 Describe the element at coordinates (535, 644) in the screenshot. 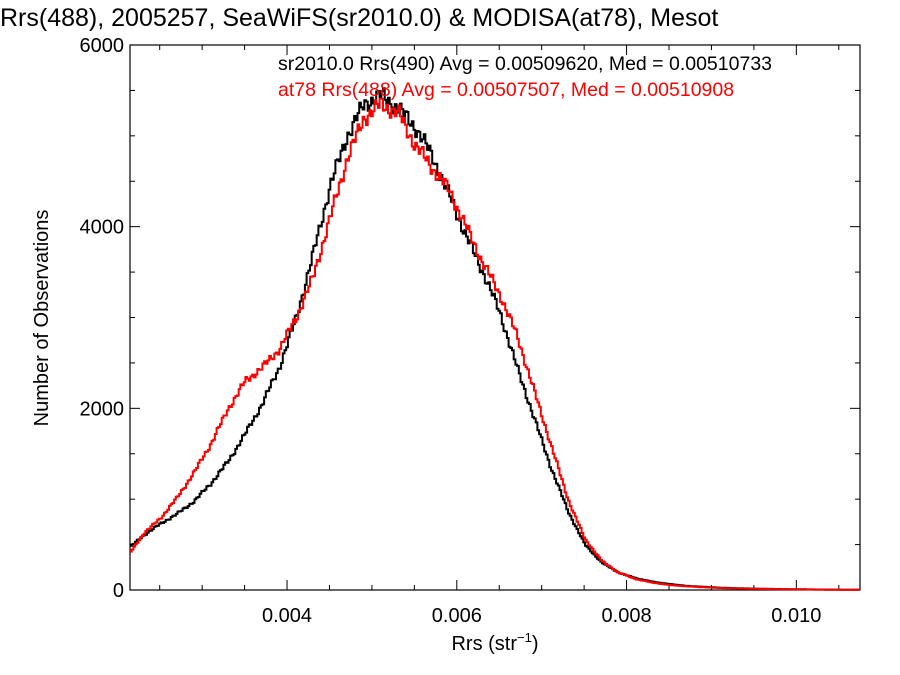

I see `x-axis-label-tail: )` at that location.